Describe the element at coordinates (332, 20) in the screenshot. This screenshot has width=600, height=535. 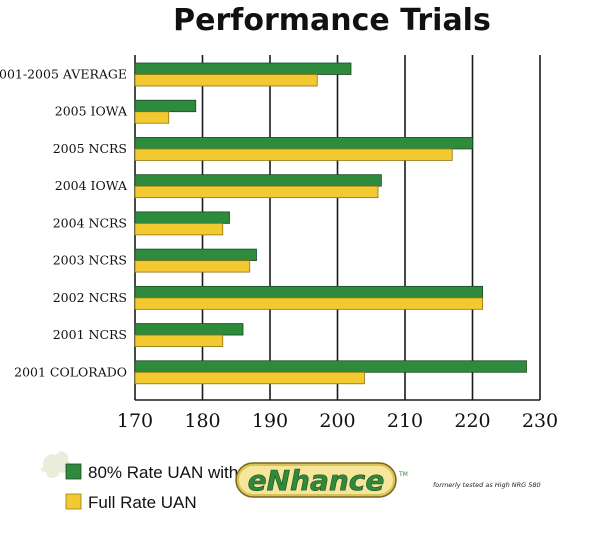
I see `chart-title: Performance Trials` at that location.